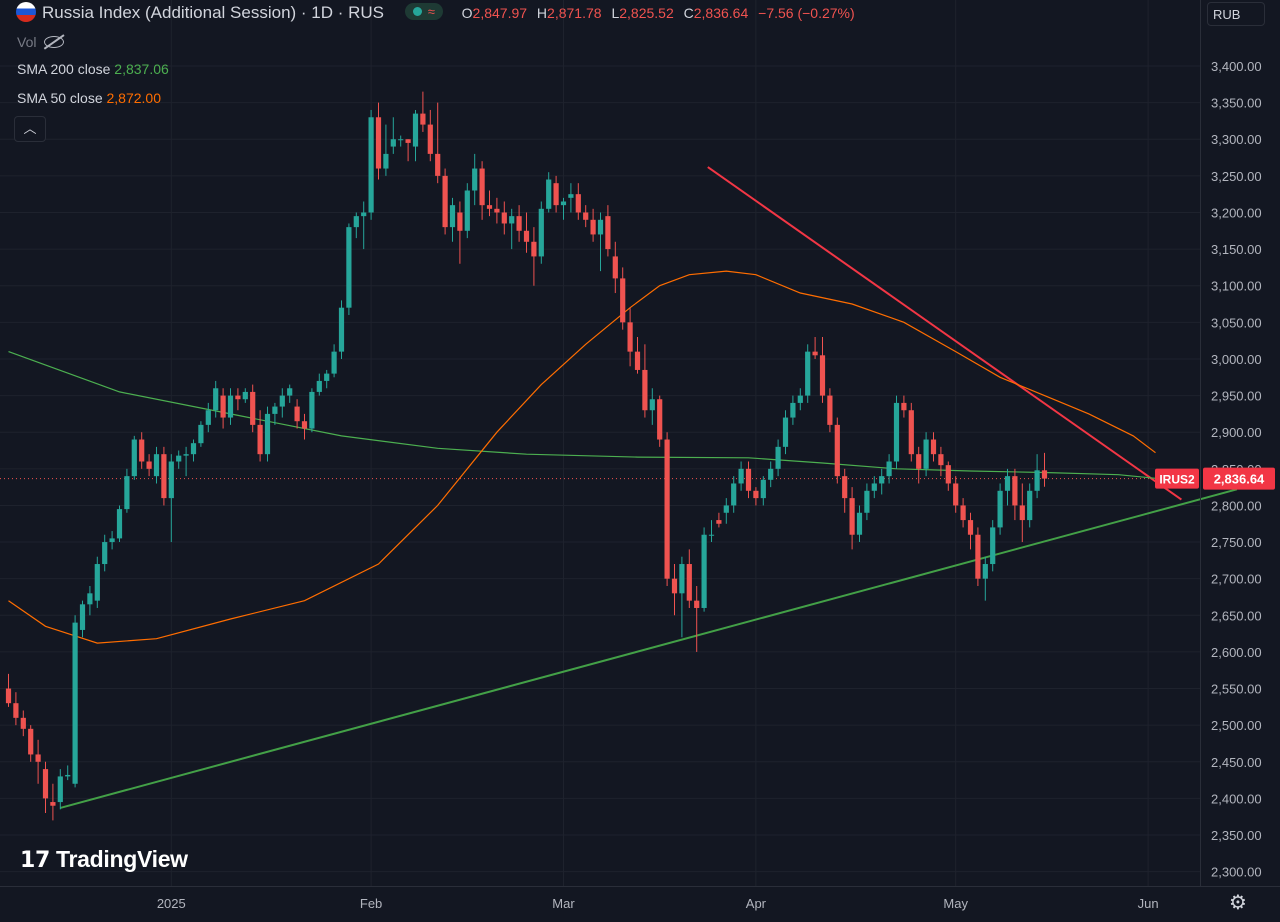  What do you see at coordinates (1236, 872) in the screenshot?
I see `price-tick-label: 2,300.00` at bounding box center [1236, 872].